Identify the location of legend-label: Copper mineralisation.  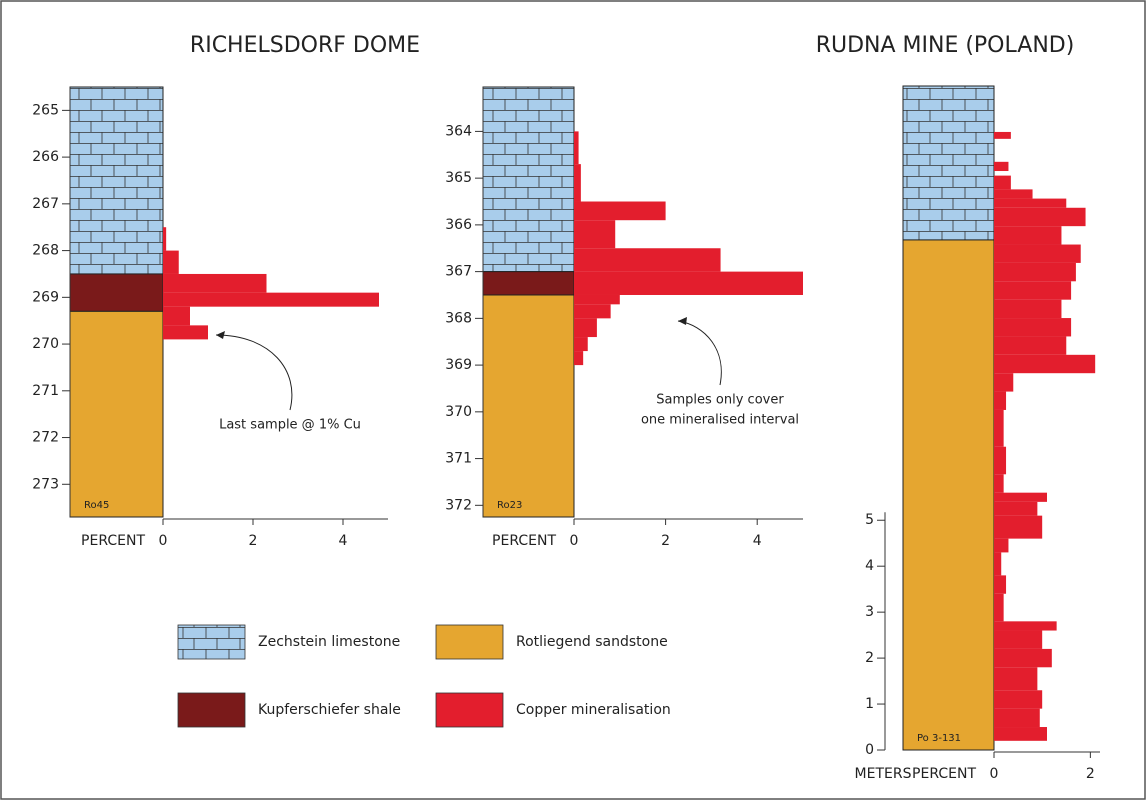
(593, 710).